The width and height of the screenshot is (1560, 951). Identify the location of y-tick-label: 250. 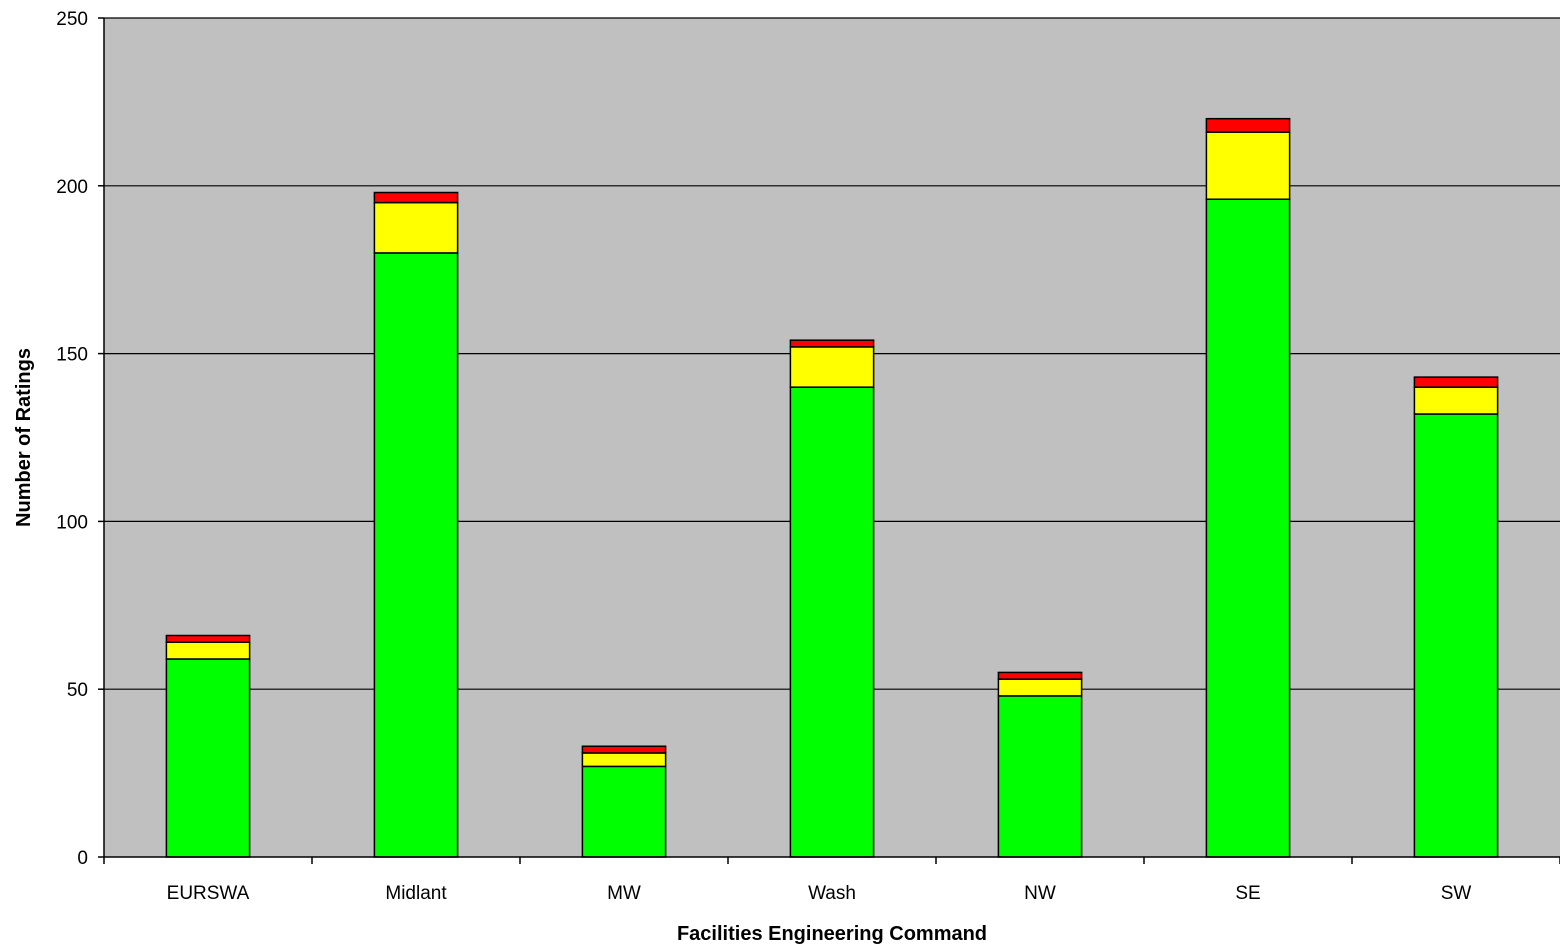
(72, 19).